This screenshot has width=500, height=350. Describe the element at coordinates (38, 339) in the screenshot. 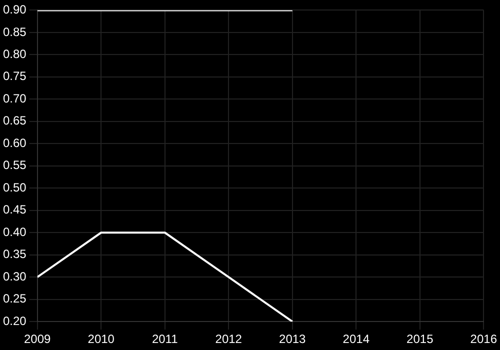

I see `x-tick-label: 2009` at that location.